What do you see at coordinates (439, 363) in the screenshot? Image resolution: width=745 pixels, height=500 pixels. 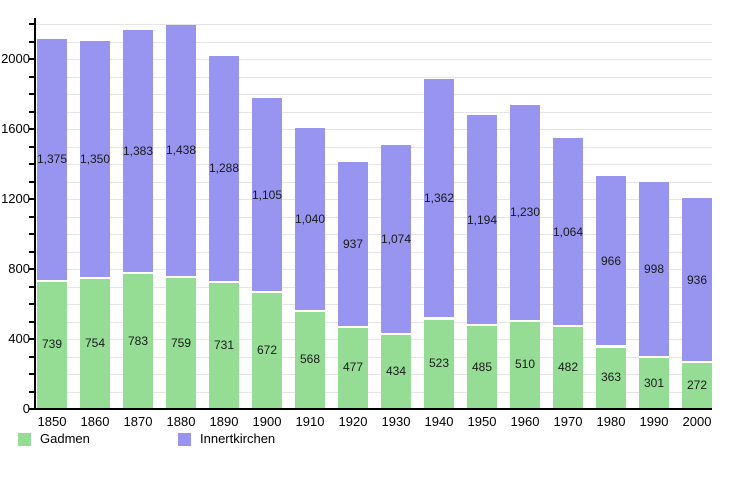 I see `value-label-gadmen-1940: 523` at bounding box center [439, 363].